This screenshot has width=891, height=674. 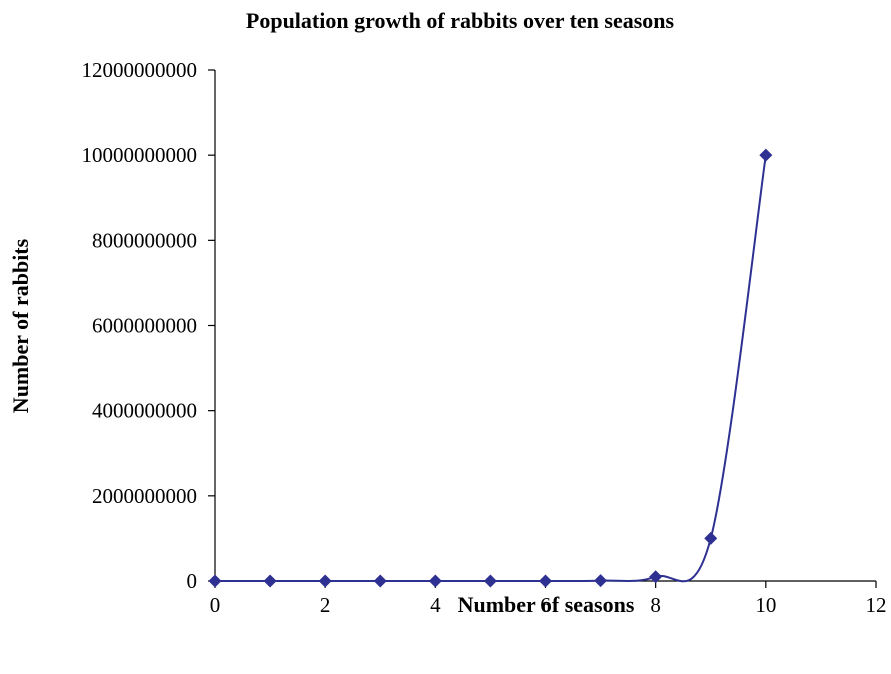 I want to click on x-tick-label: 10, so click(x=765, y=605).